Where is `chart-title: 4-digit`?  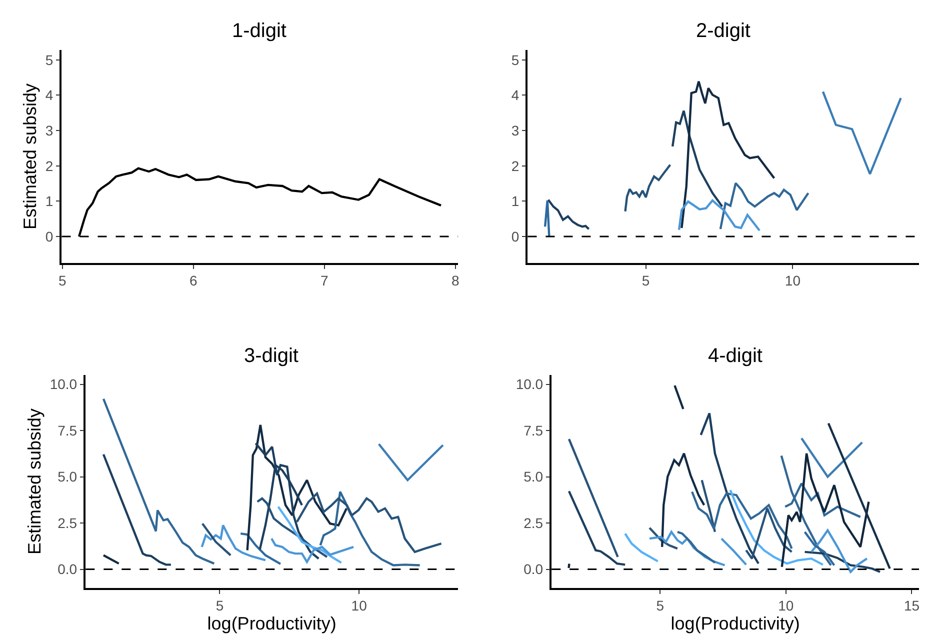
chart-title: 4-digit is located at coordinates (735, 356).